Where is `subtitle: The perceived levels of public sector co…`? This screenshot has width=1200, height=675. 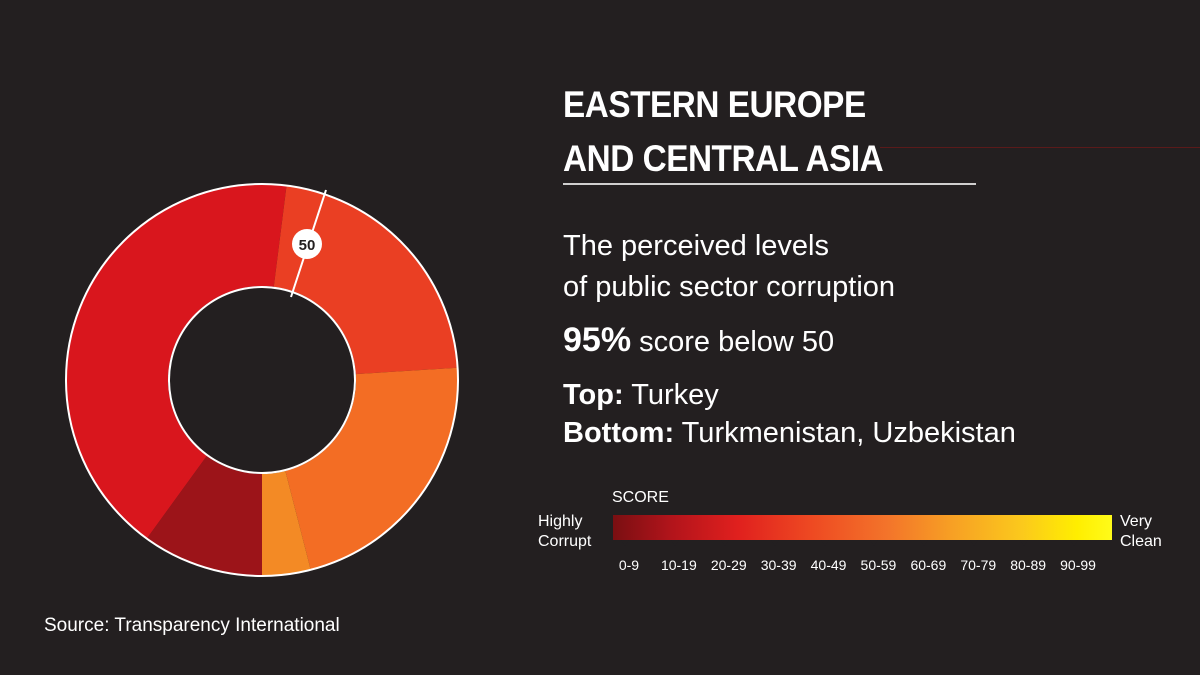 subtitle: The perceived levels of public sector co… is located at coordinates (729, 267).